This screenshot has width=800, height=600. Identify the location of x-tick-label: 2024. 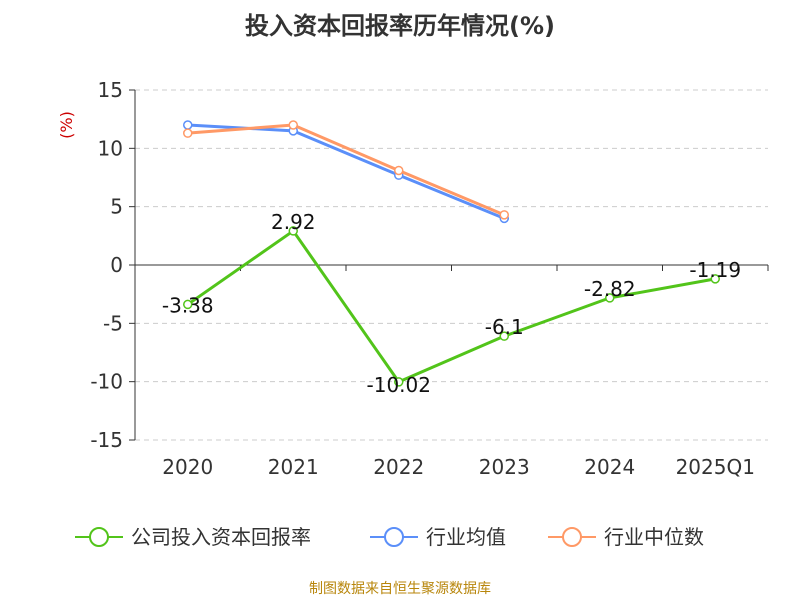
(609, 467).